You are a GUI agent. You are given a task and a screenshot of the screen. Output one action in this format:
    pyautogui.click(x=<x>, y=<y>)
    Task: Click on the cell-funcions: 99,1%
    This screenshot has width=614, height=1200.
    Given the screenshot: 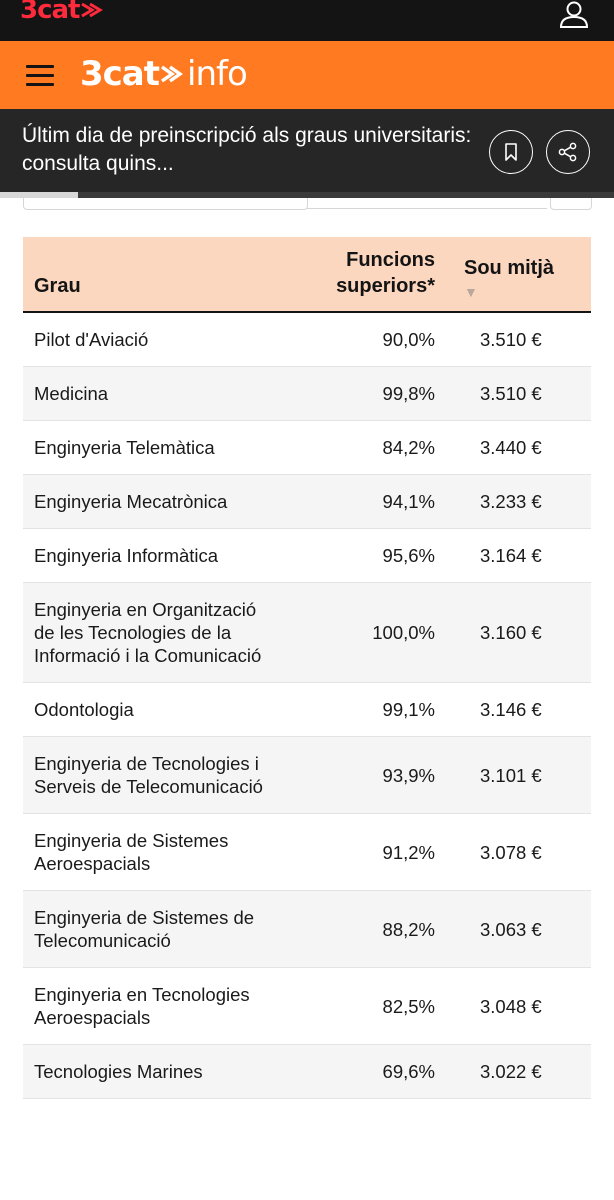 What is the action you would take?
    pyautogui.click(x=362, y=709)
    